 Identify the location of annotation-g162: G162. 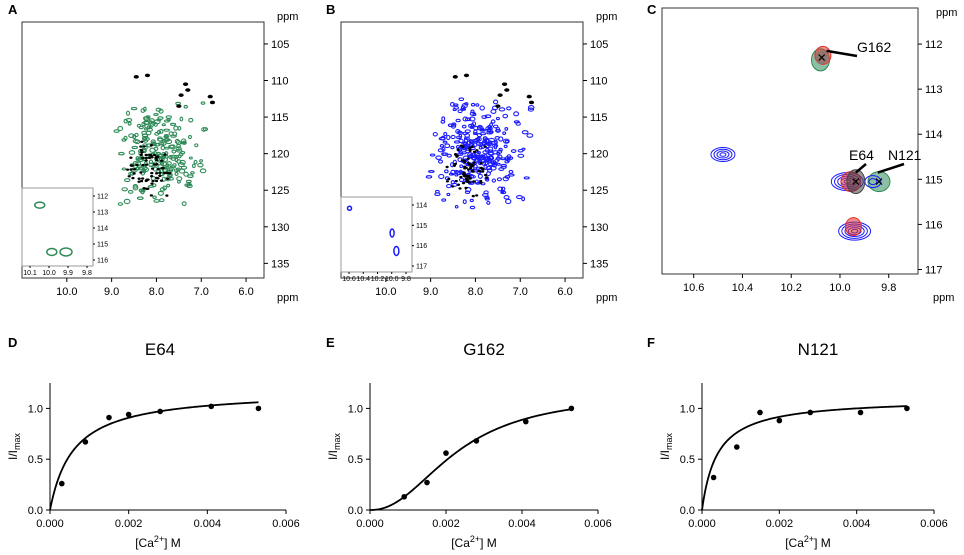
(874, 47).